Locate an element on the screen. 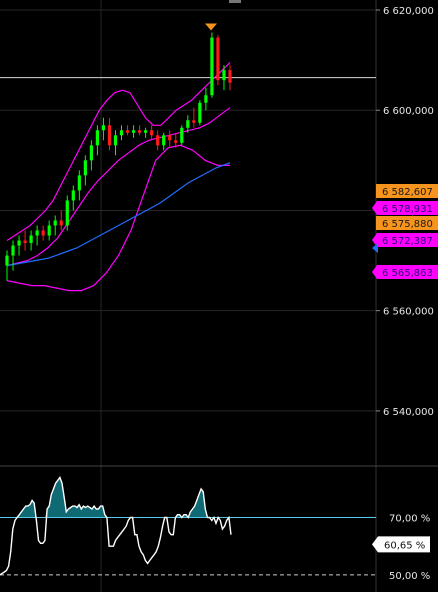 The height and width of the screenshot is (592, 438). price-tag: 6 575,880 is located at coordinates (407, 223).